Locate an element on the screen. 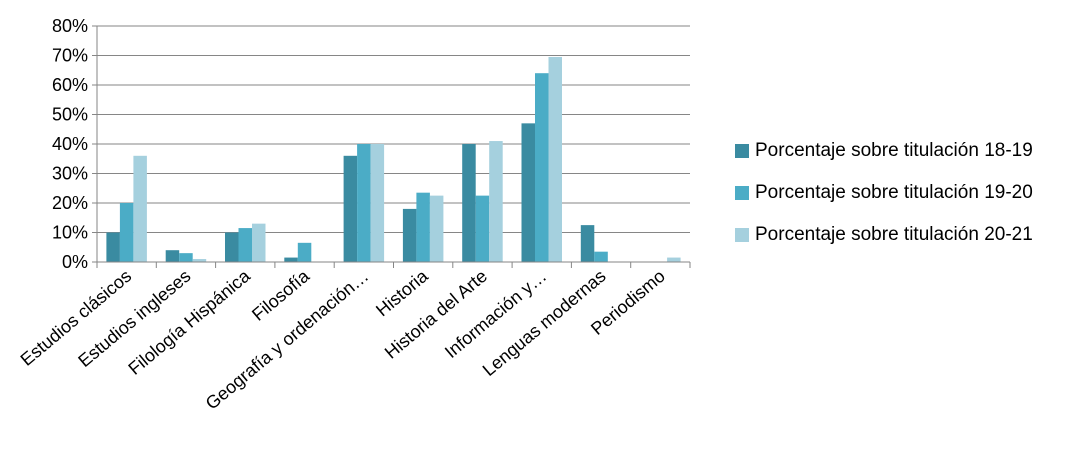 The width and height of the screenshot is (1091, 472). y-tick-label: 50% is located at coordinates (70, 115).